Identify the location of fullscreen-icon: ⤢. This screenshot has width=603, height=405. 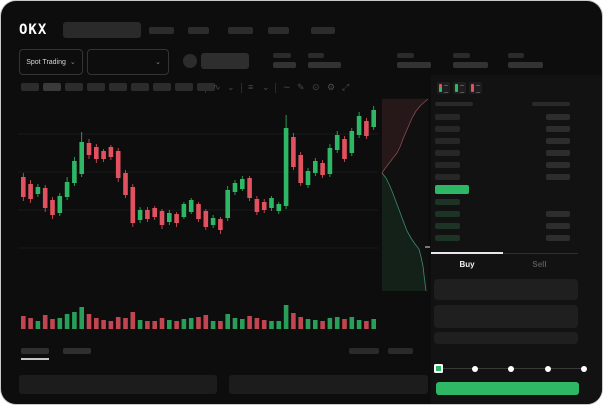
(346, 87).